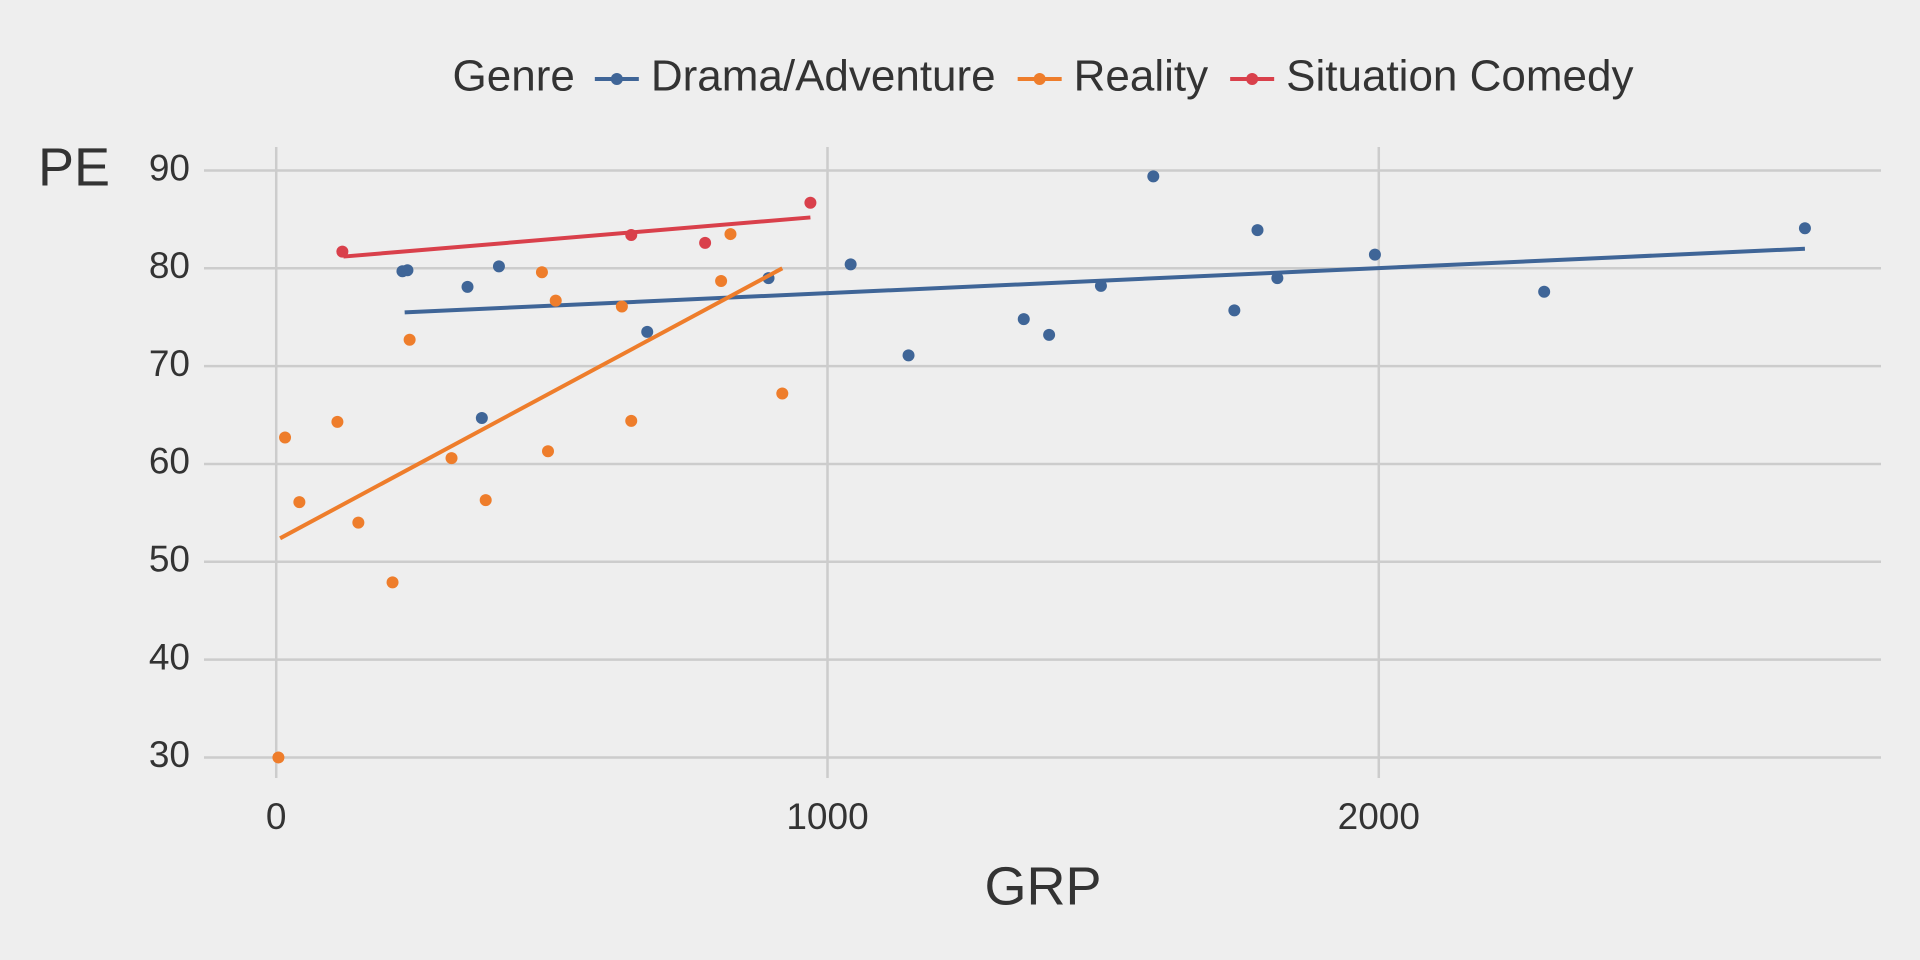  Describe the element at coordinates (1459, 76) in the screenshot. I see `legend-label: Situation Comedy` at that location.